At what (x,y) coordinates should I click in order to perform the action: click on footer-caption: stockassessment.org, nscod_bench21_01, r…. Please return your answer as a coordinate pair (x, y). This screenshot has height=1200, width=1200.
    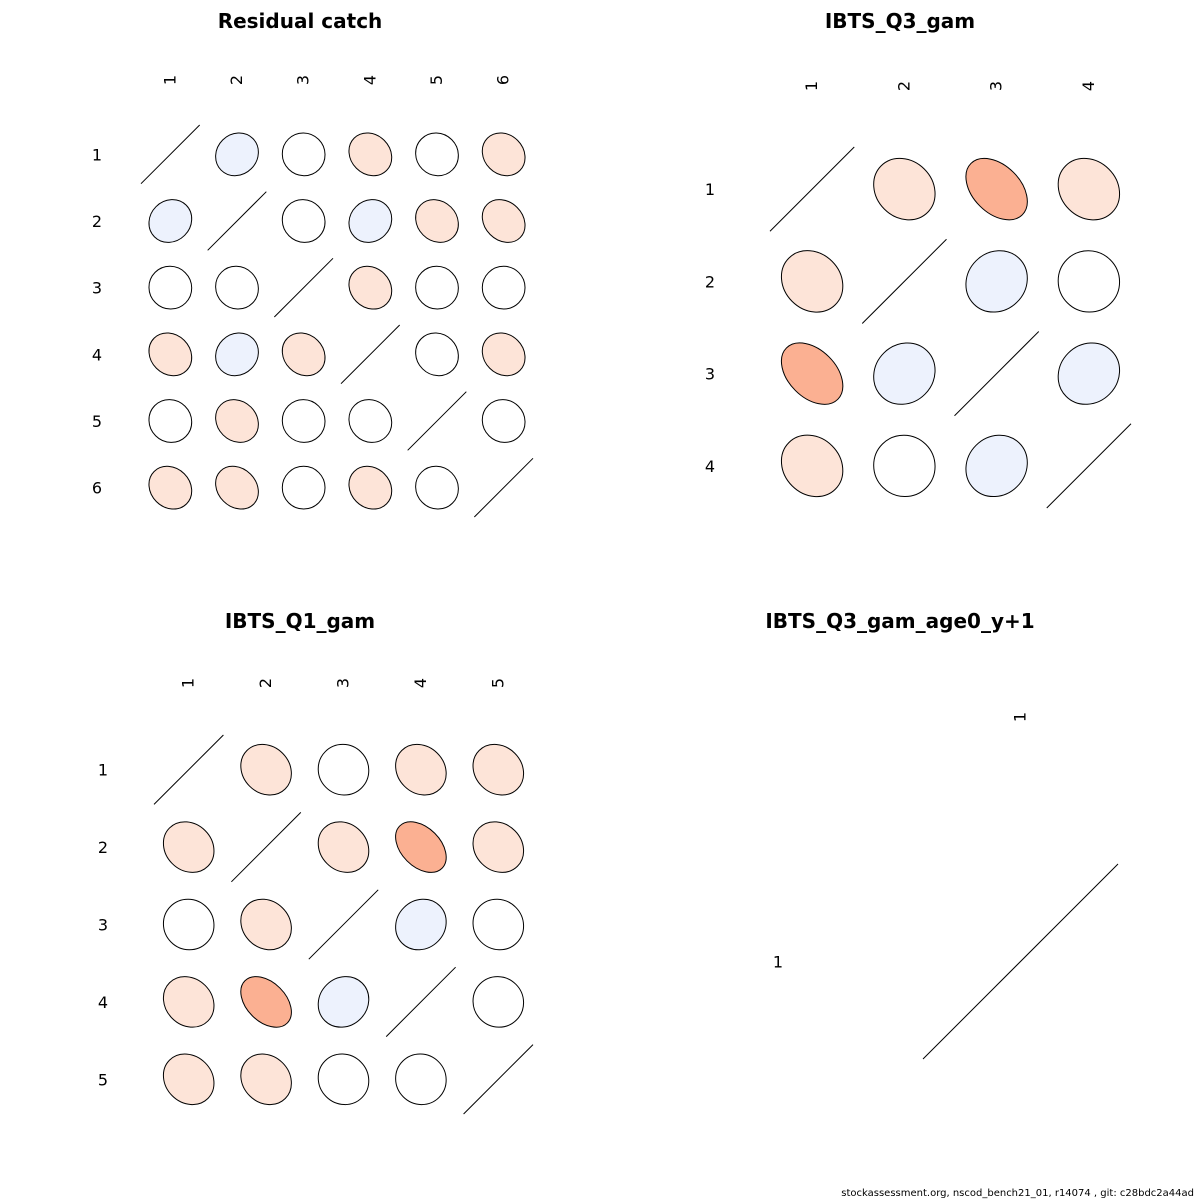
    Looking at the image, I should click on (1017, 1193).